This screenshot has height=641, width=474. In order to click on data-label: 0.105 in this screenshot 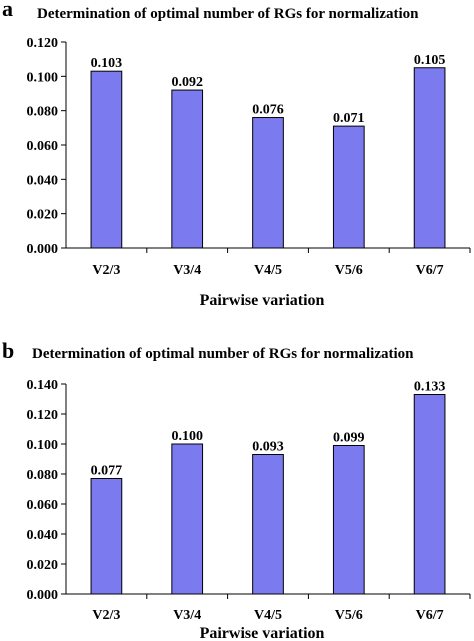, I will do `click(430, 60)`.